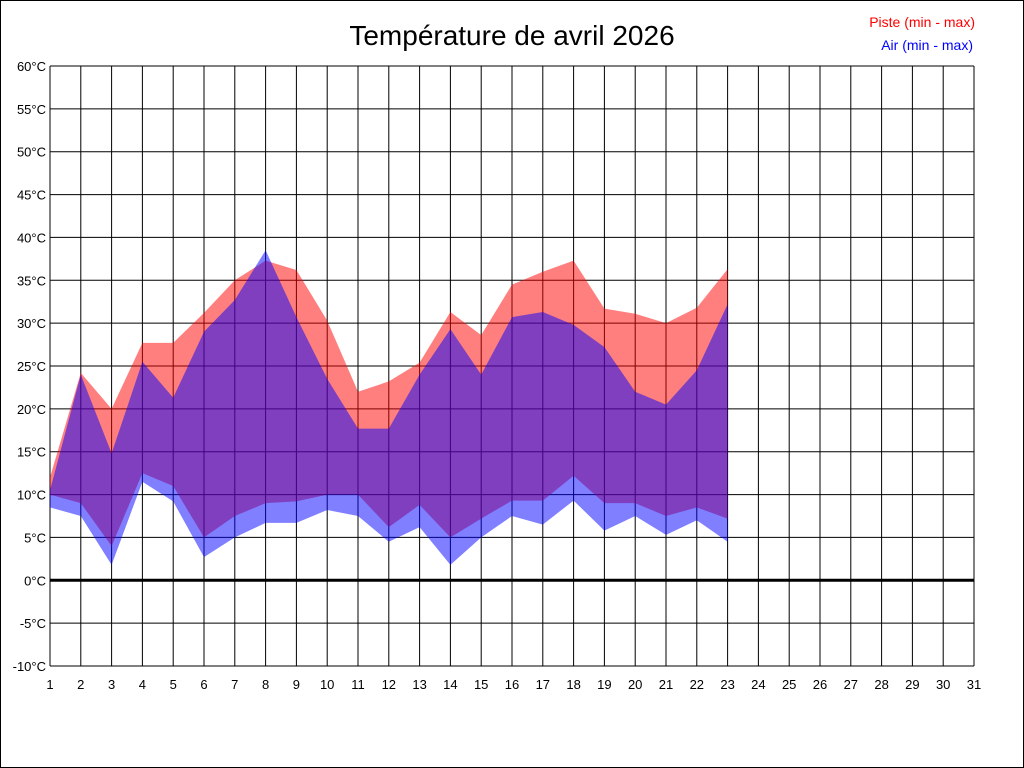 Image resolution: width=1024 pixels, height=768 pixels. I want to click on y-tick-label: 15°C, so click(31, 452).